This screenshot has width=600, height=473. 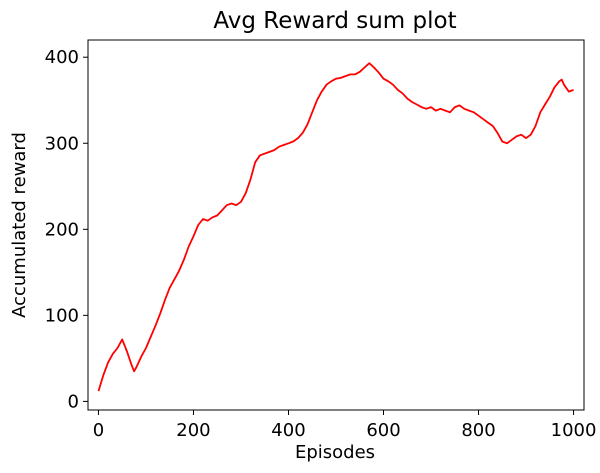 What do you see at coordinates (334, 21) in the screenshot?
I see `chart-title: Avg Reward sum plot` at bounding box center [334, 21].